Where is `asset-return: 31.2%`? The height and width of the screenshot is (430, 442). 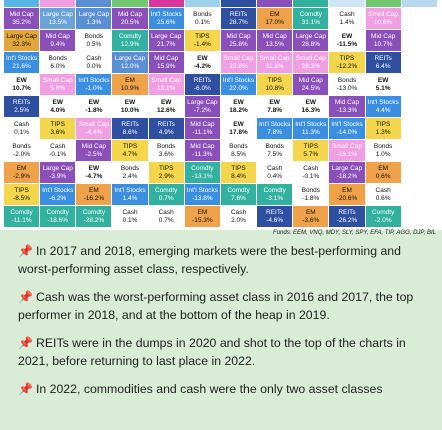 asset-return: 31.2% is located at coordinates (238, 0).